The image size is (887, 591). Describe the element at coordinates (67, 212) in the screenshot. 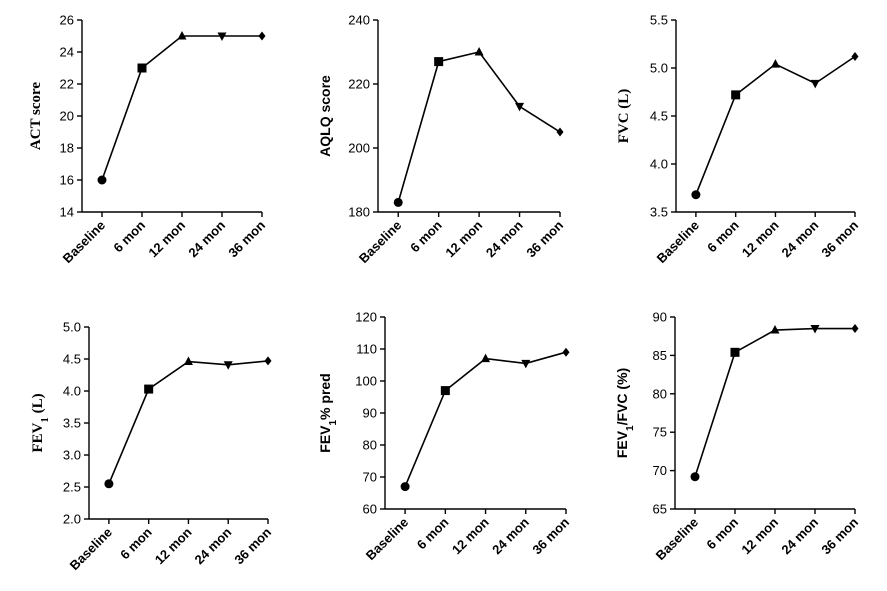

I see `y-tick-label: 14` at that location.